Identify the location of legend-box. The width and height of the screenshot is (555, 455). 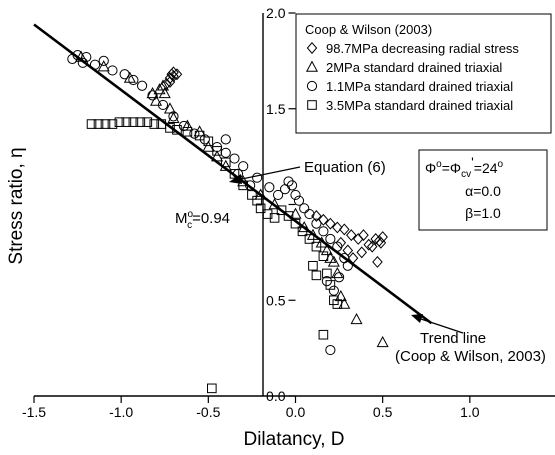
(423, 73).